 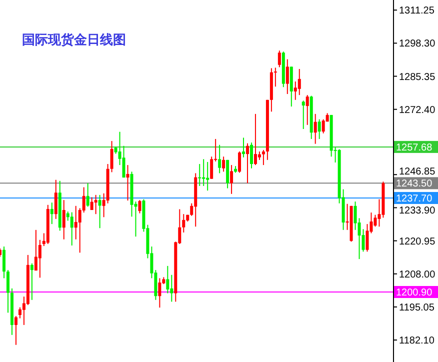 I want to click on y-tick-label: 1220.95, so click(x=417, y=242).